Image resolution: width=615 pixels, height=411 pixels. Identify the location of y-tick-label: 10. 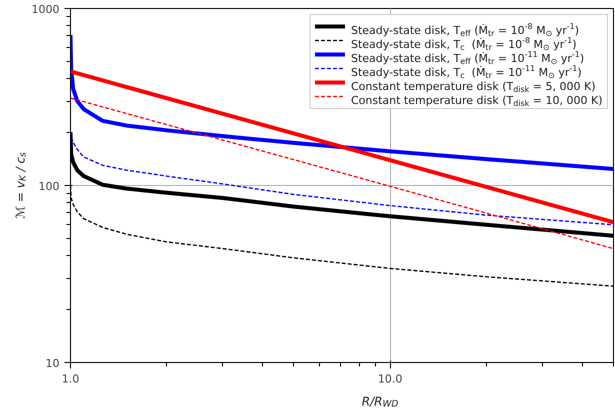
(53, 363).